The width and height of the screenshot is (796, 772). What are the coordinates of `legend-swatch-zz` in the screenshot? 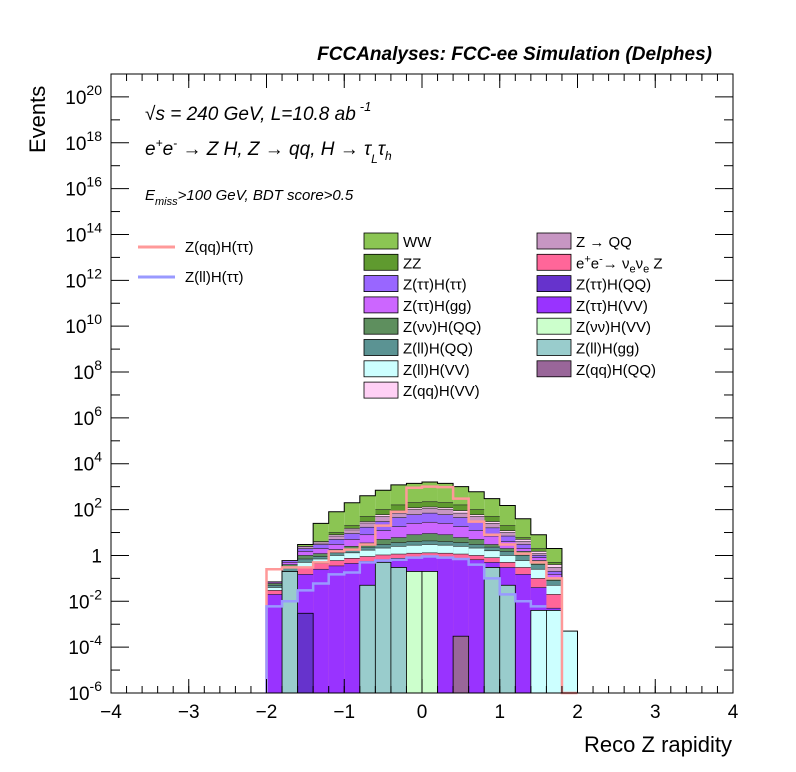 It's located at (381, 262).